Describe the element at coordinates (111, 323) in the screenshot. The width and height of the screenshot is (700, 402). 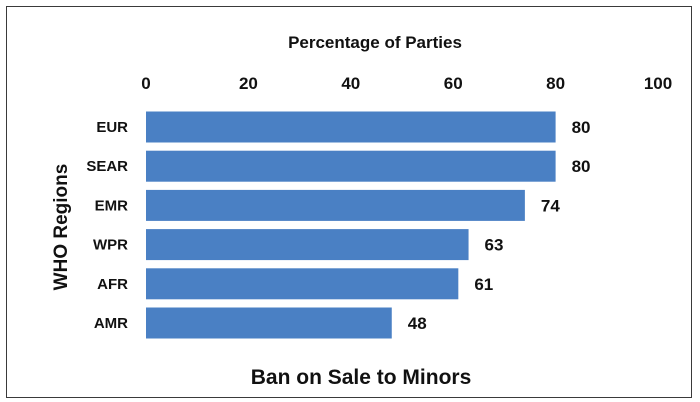
I see `category-label: AMR` at that location.